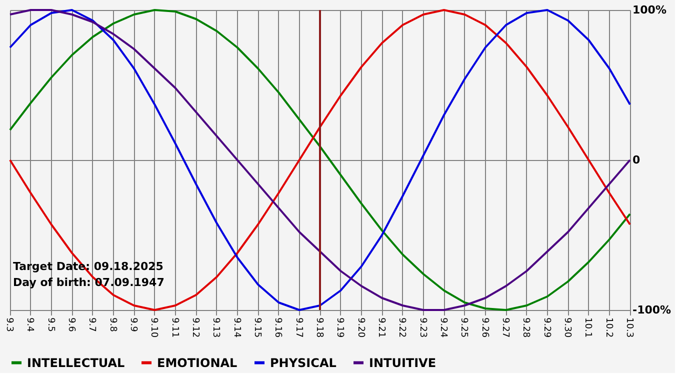 The width and height of the screenshot is (700, 380). I want to click on x-tick-label: 9.7, so click(91, 325).